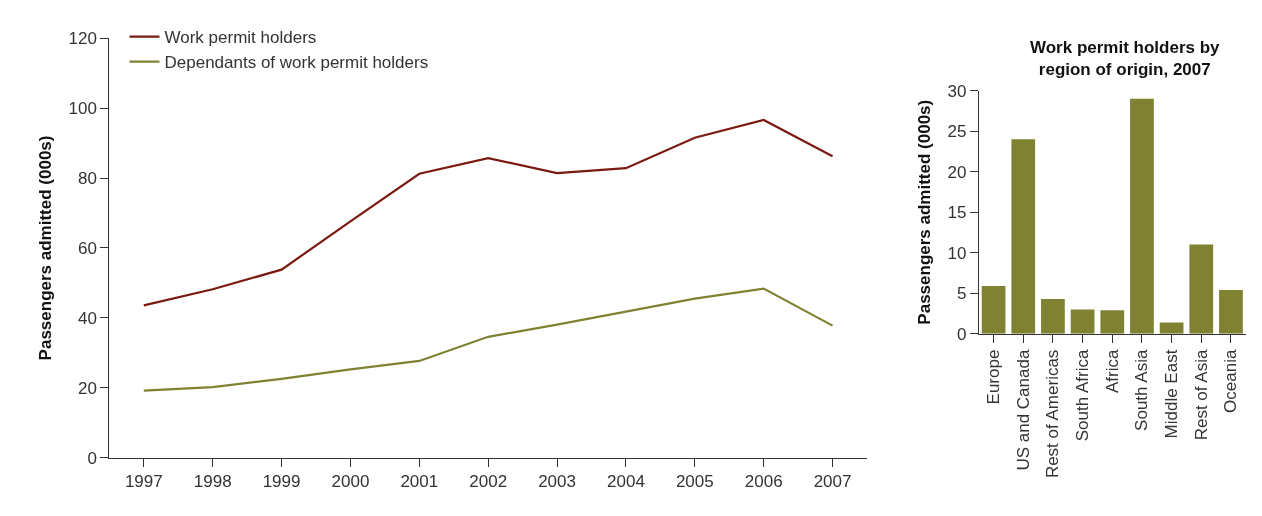 The width and height of the screenshot is (1262, 516). What do you see at coordinates (1201, 395) in the screenshot?
I see `x-tick-label: Rest of Asia` at bounding box center [1201, 395].